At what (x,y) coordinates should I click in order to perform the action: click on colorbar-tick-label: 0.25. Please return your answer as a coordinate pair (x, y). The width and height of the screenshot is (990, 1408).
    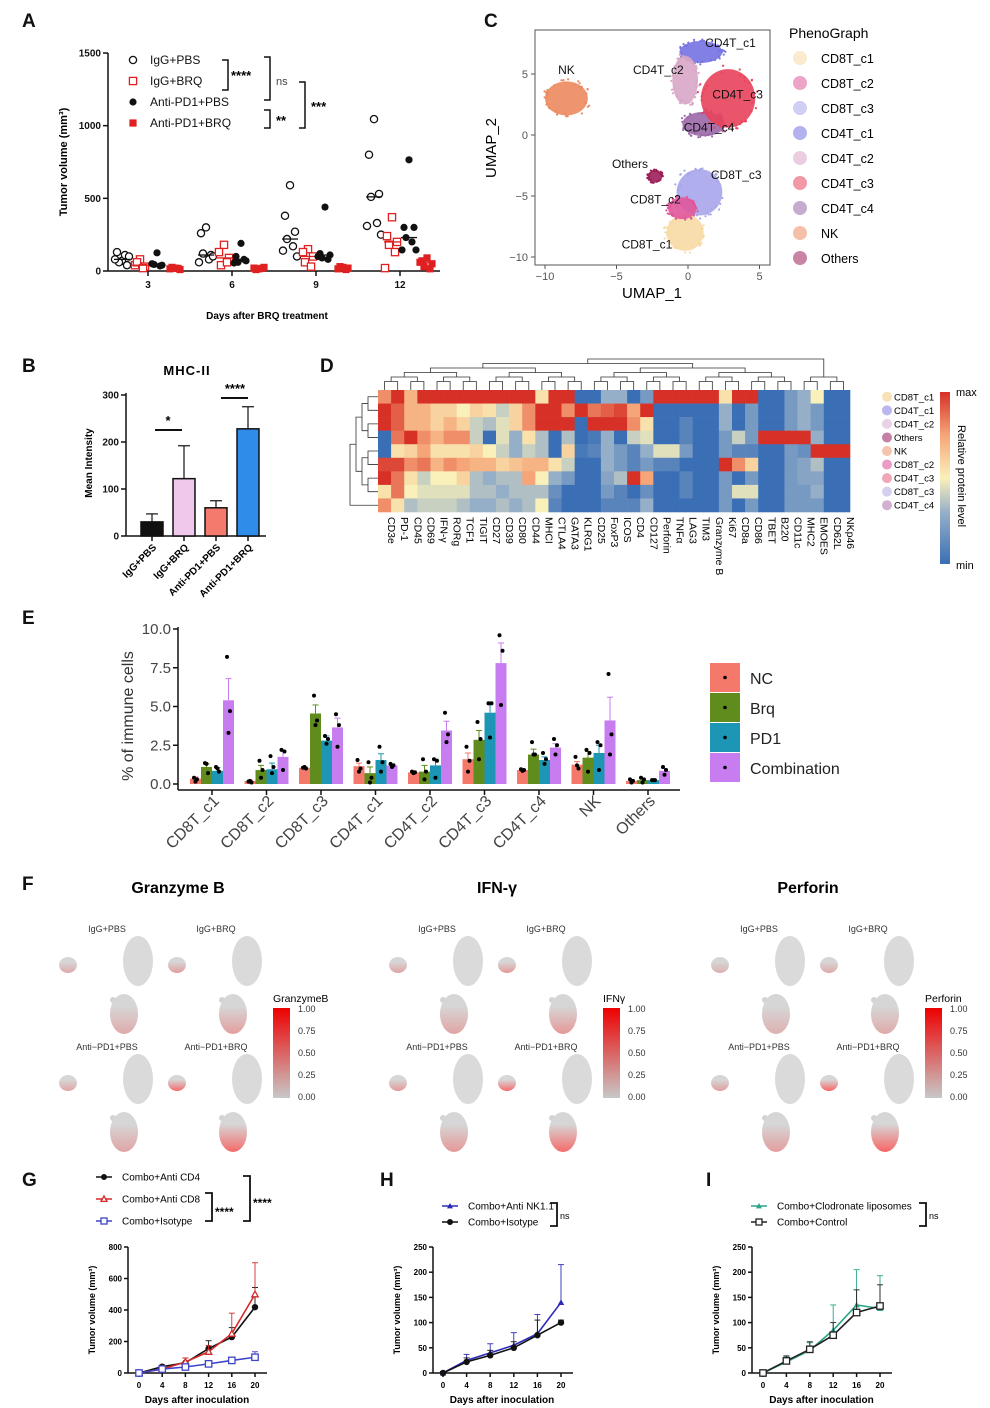
    Looking at the image, I should click on (307, 1075).